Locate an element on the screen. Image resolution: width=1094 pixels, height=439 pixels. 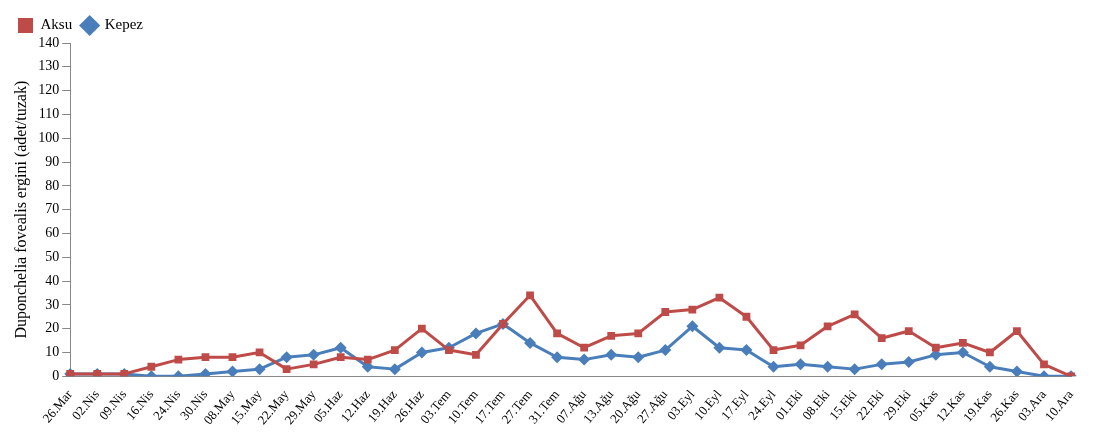
legend-label: Kepez is located at coordinates (124, 24).